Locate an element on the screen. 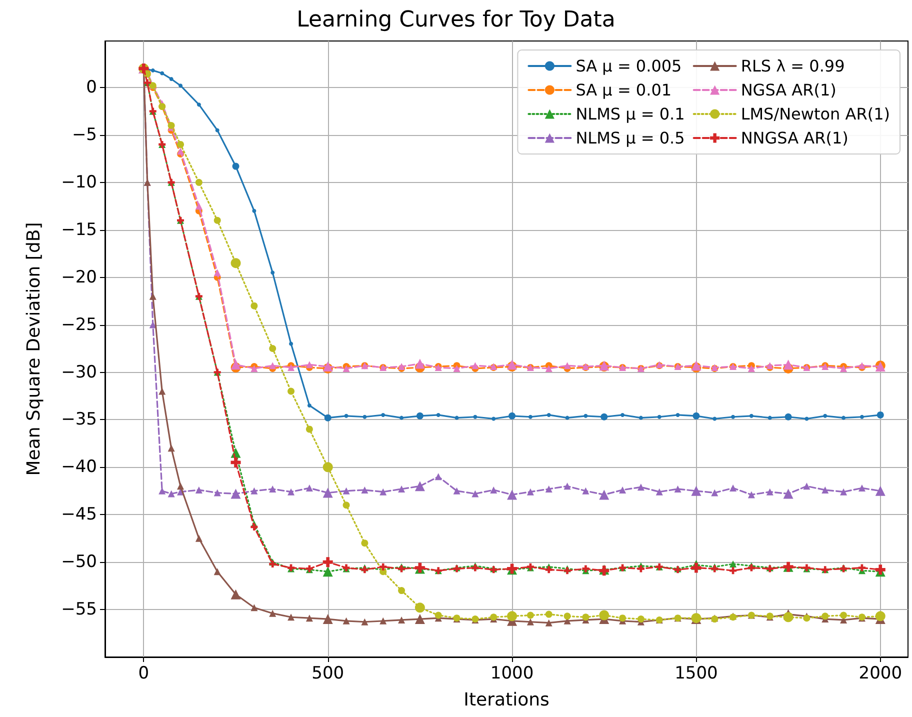 Image resolution: width=912 pixels, height=717 pixels. legend-label: NNGSA AR(1) is located at coordinates (794, 138).